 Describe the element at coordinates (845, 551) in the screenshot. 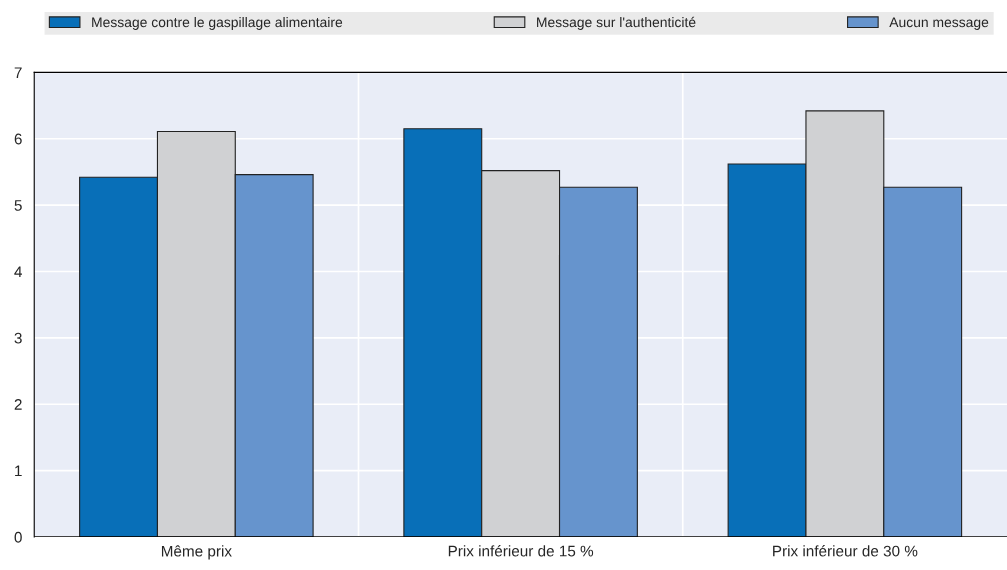

I see `x-tick-label: Prix inférieur de 30 %` at that location.